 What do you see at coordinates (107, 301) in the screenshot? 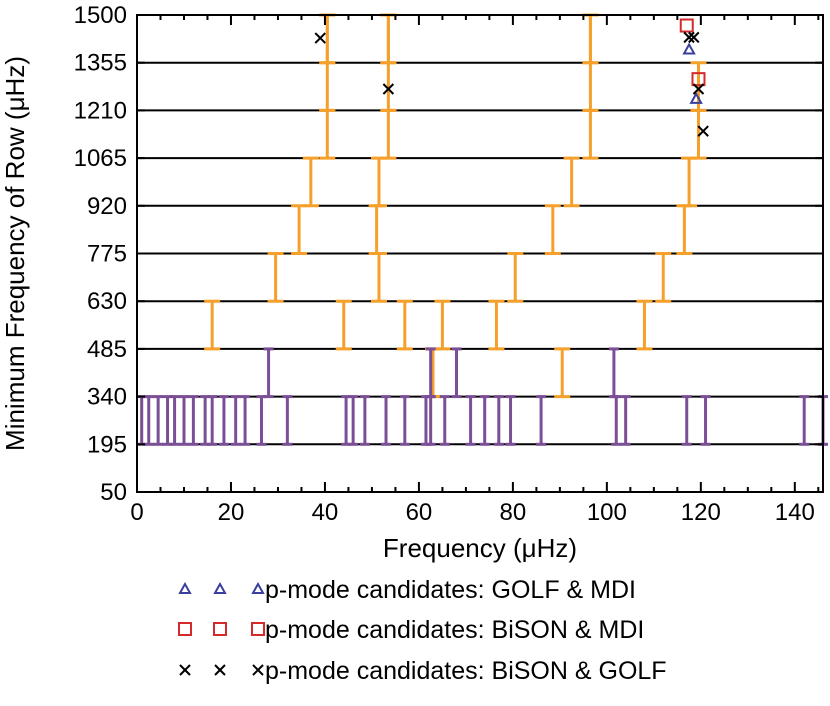
I see `y-tick-label: 630` at bounding box center [107, 301].